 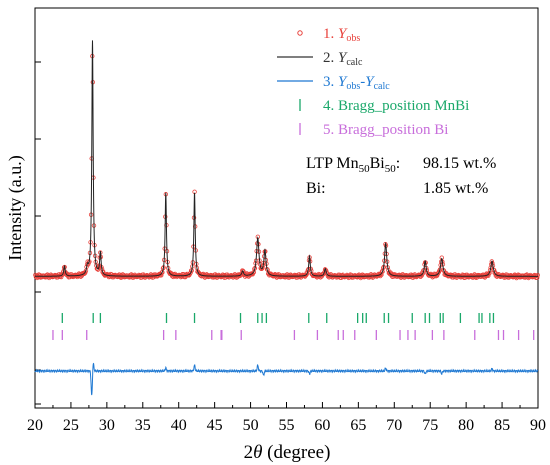 I want to click on x-tick-label: 80, so click(x=466, y=425).